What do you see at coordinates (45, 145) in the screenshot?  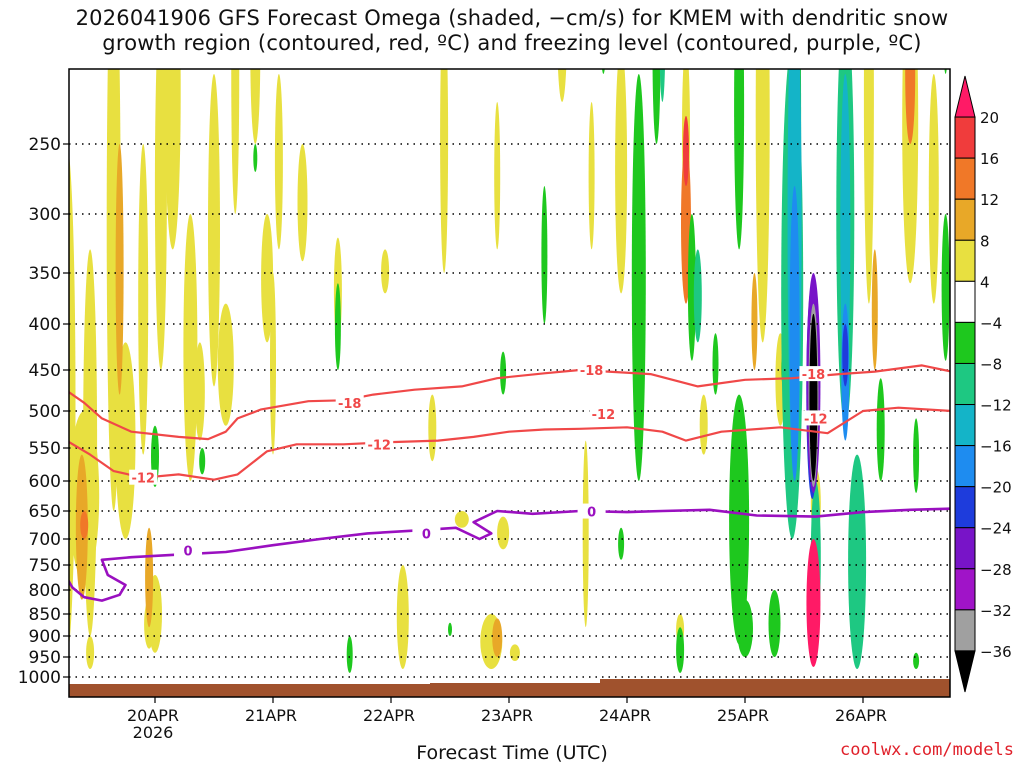 I see `y-tick-label-250: 250` at bounding box center [45, 145].